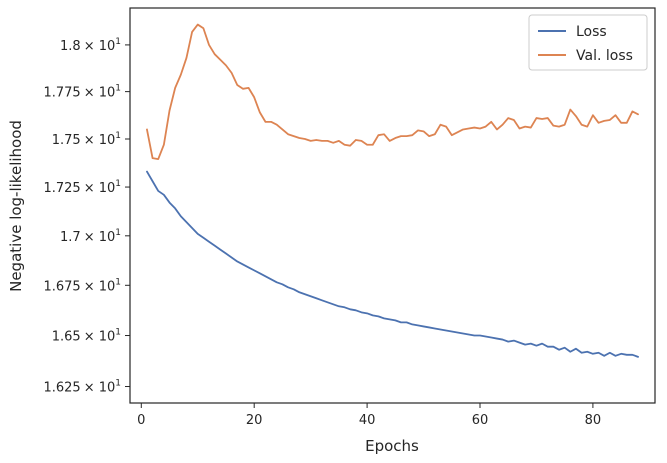 The image size is (667, 463). Describe the element at coordinates (82, 187) in the screenshot. I see `y-tick-label: 1.725 × 10¹` at that location.